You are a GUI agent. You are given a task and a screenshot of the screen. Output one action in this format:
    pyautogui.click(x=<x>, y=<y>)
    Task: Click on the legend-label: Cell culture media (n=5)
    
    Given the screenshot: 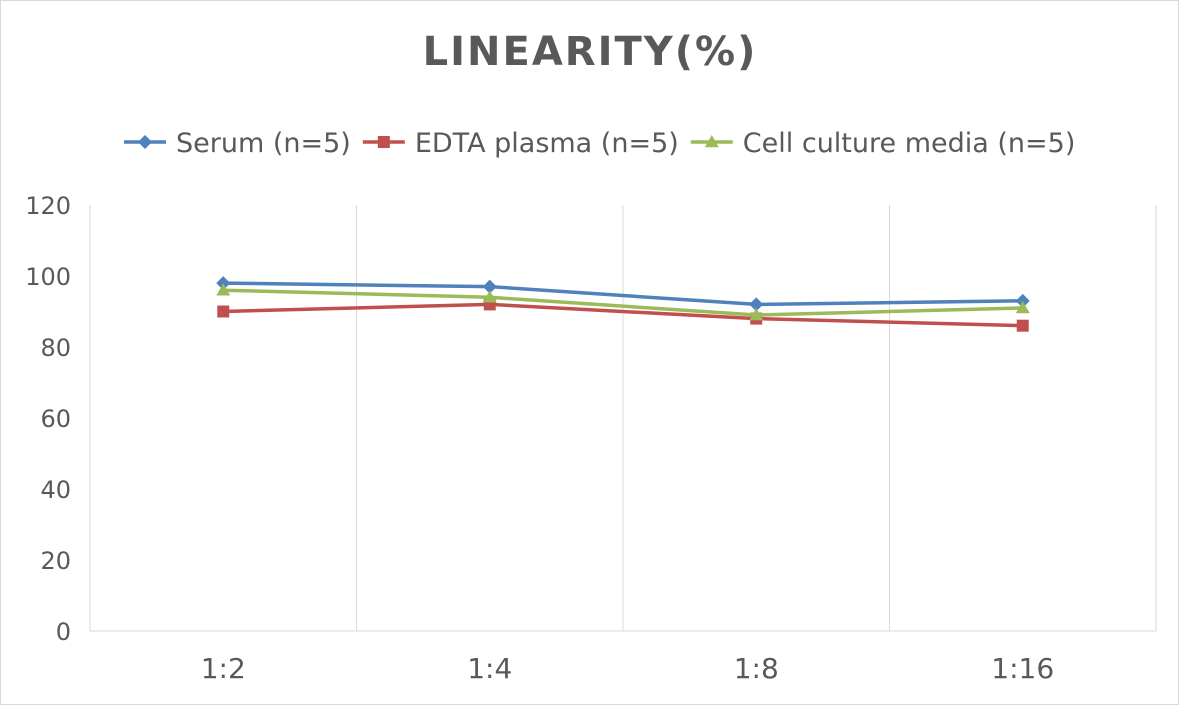 What is the action you would take?
    pyautogui.click(x=909, y=143)
    